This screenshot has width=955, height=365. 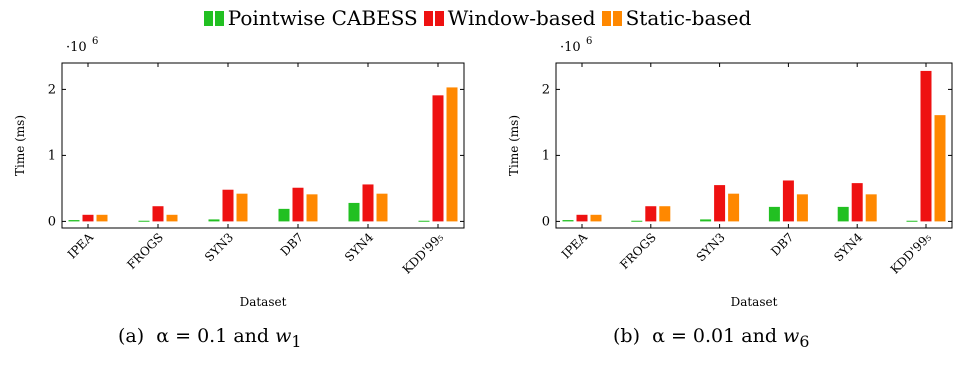 I want to click on caption-alpha: α = 0.1 and, so click(x=216, y=336).